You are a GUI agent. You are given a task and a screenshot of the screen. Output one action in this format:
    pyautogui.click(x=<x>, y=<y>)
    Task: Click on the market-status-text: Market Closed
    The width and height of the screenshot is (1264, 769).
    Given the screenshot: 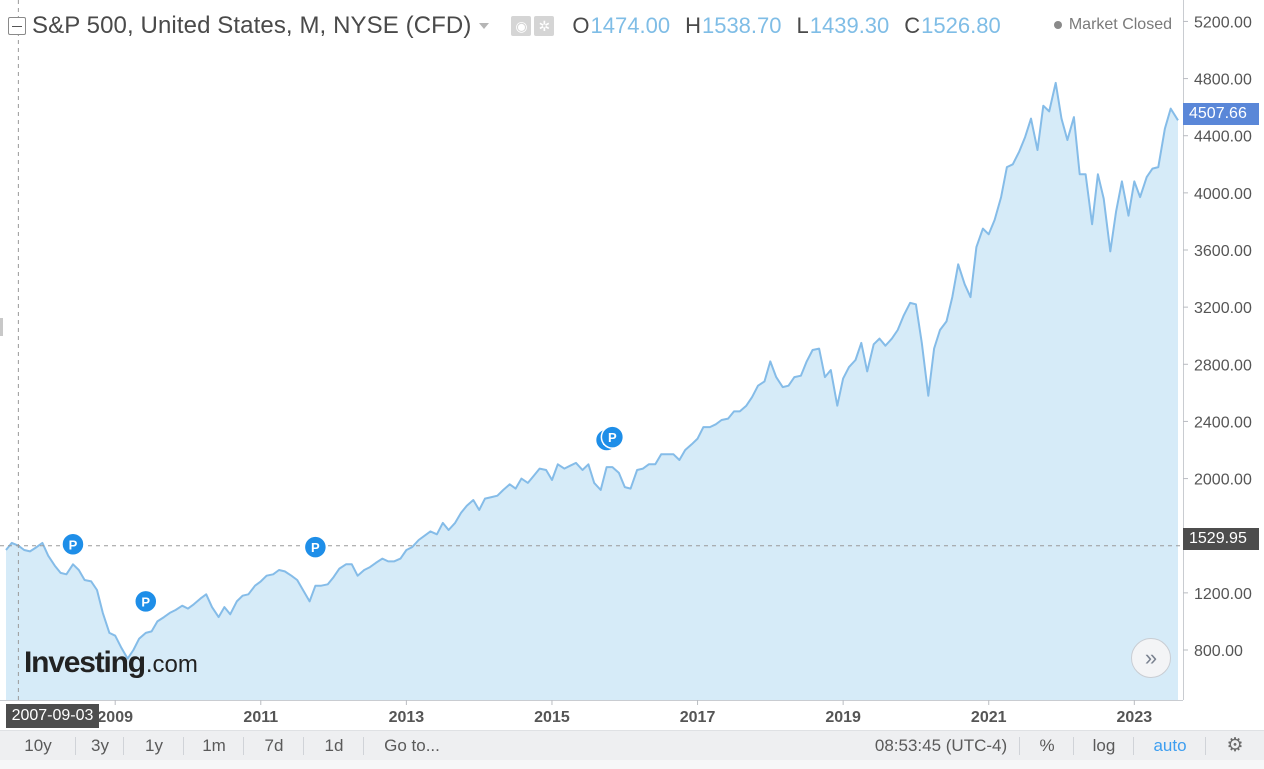 What is the action you would take?
    pyautogui.click(x=1120, y=24)
    